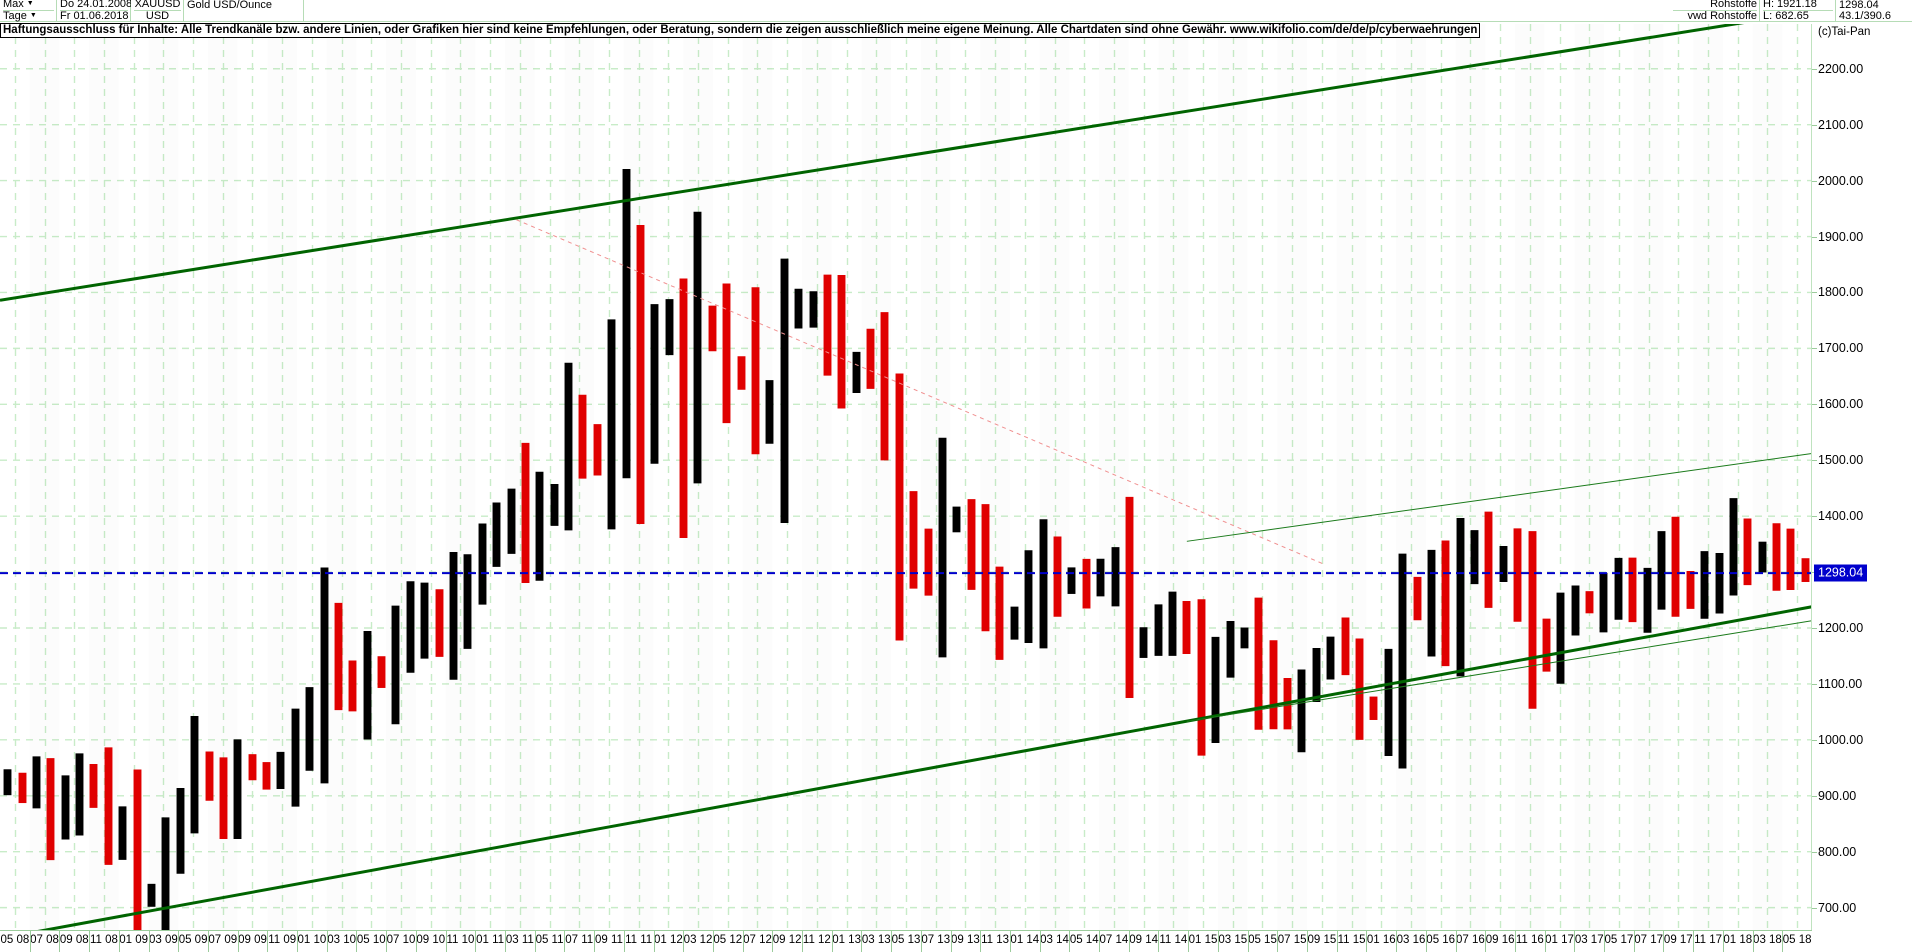  What do you see at coordinates (1054, 940) in the screenshot?
I see `date-axis-tick: 03 14` at bounding box center [1054, 940].